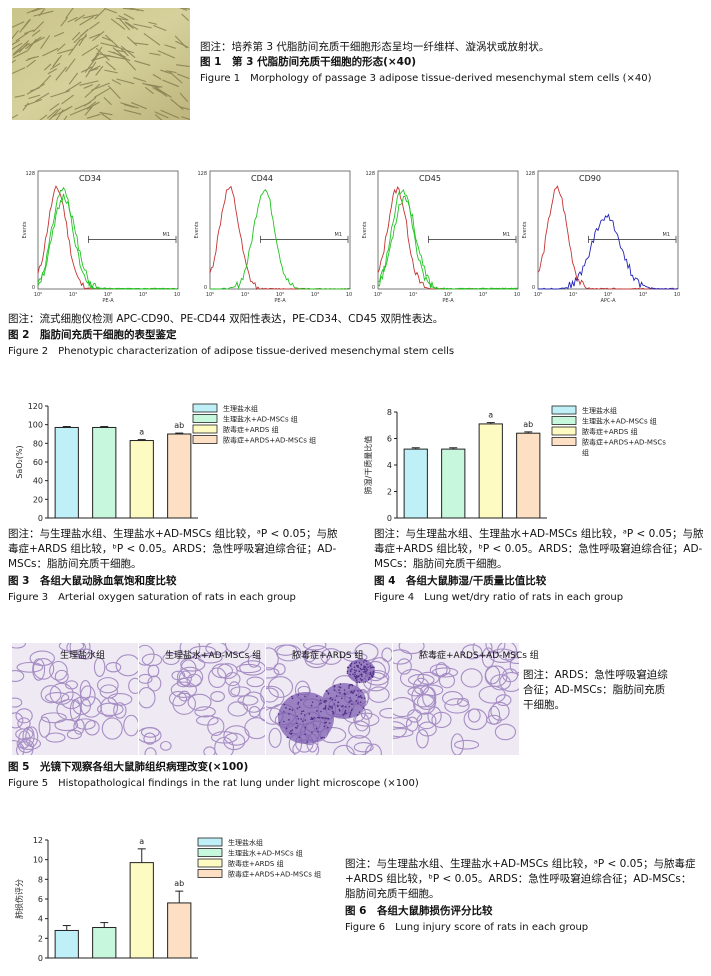 This screenshot has width=711, height=976. Describe the element at coordinates (83, 656) in the screenshot. I see `histology-panel-label: 生理盐水组` at that location.